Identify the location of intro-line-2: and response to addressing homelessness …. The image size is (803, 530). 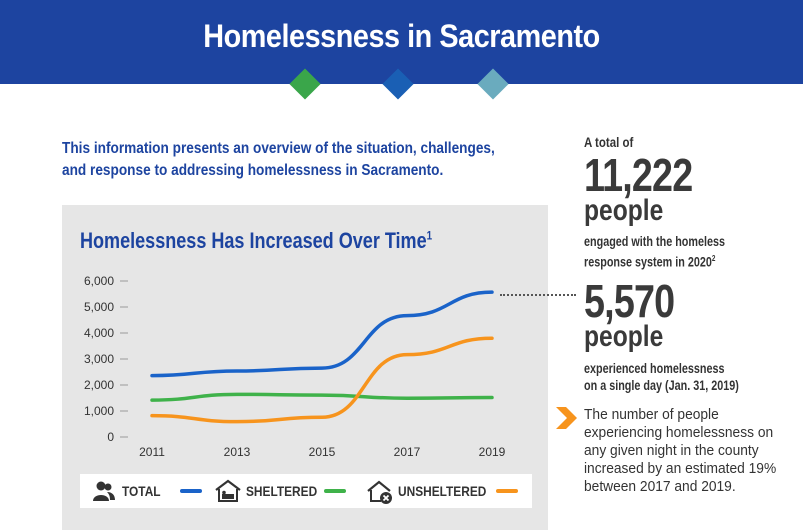
(253, 170).